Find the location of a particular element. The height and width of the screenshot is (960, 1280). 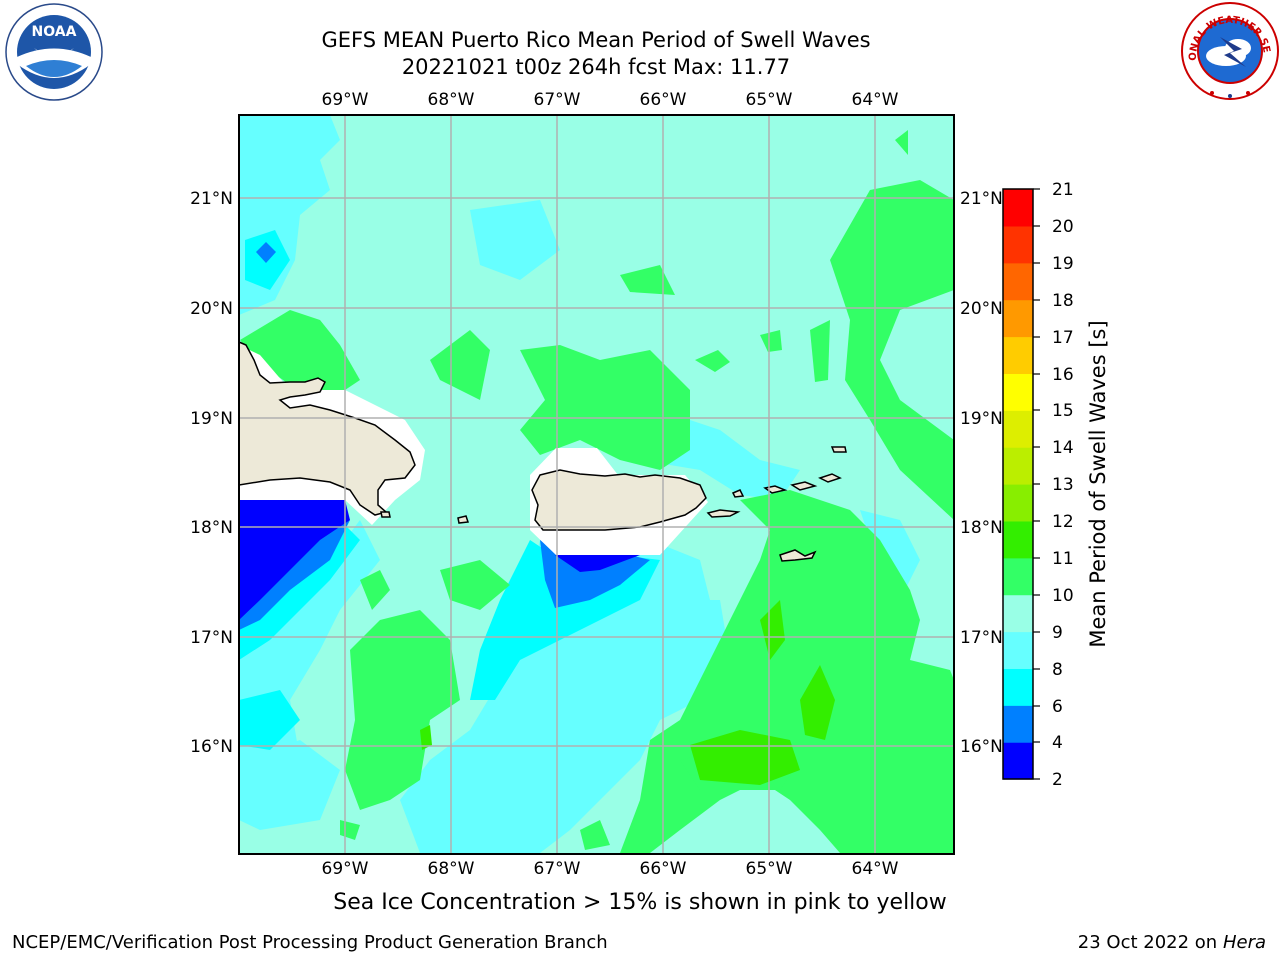

colorbar-tick-label: 2 is located at coordinates (1057, 780).